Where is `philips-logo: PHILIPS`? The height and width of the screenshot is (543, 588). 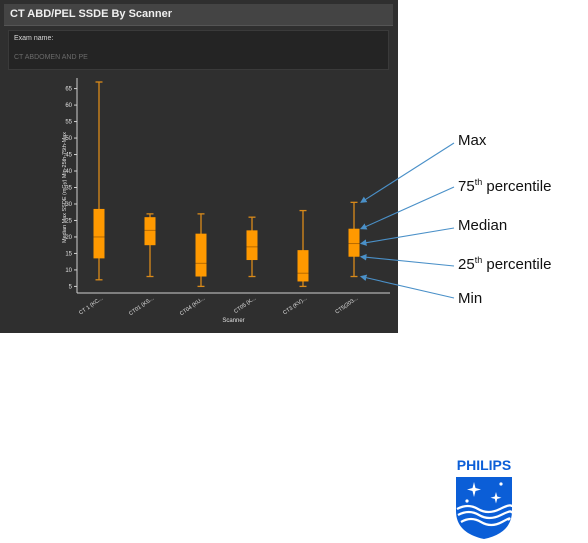 philips-logo: PHILIPS is located at coordinates (485, 498).